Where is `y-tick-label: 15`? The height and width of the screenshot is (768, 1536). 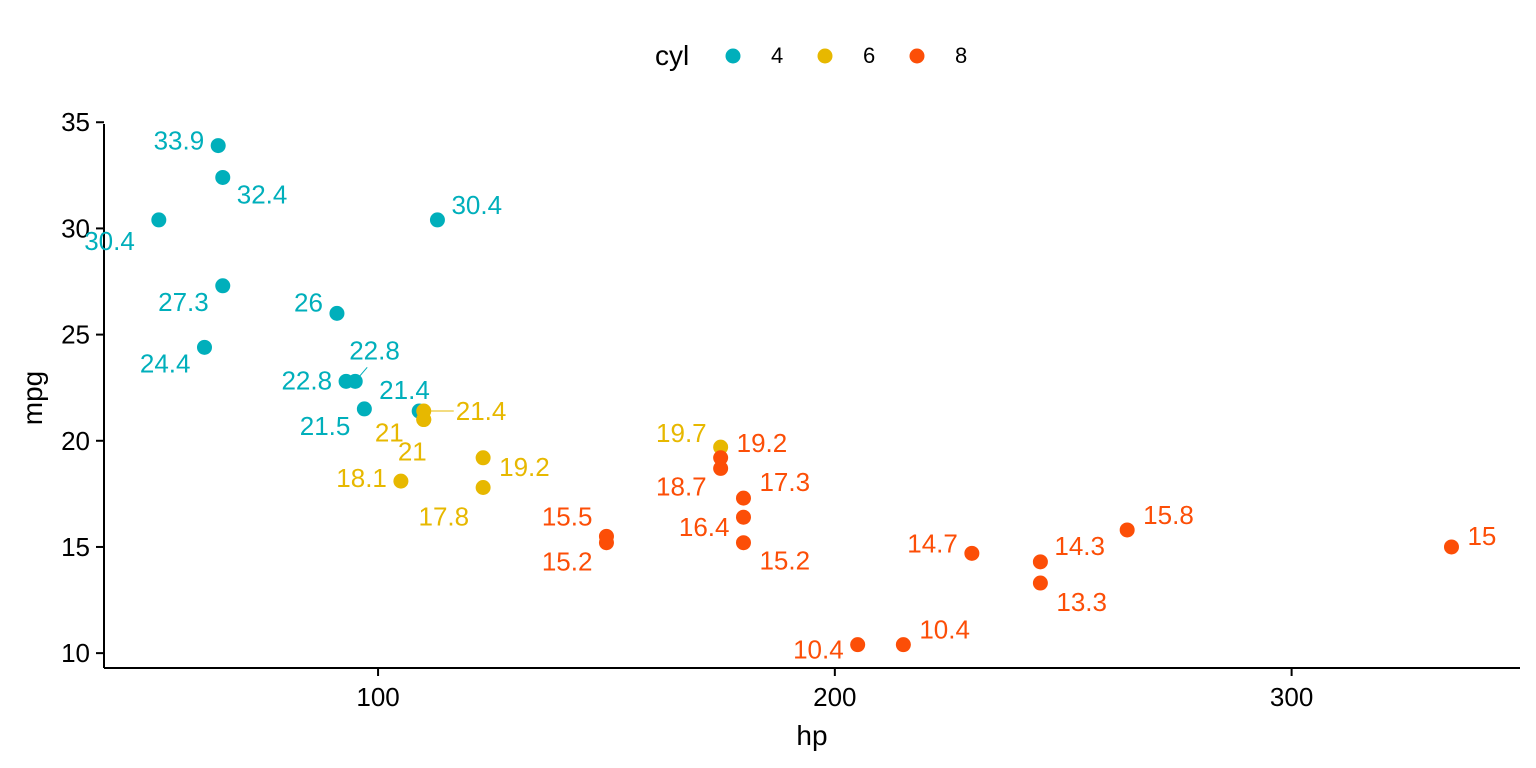
y-tick-label: 15 is located at coordinates (75, 547).